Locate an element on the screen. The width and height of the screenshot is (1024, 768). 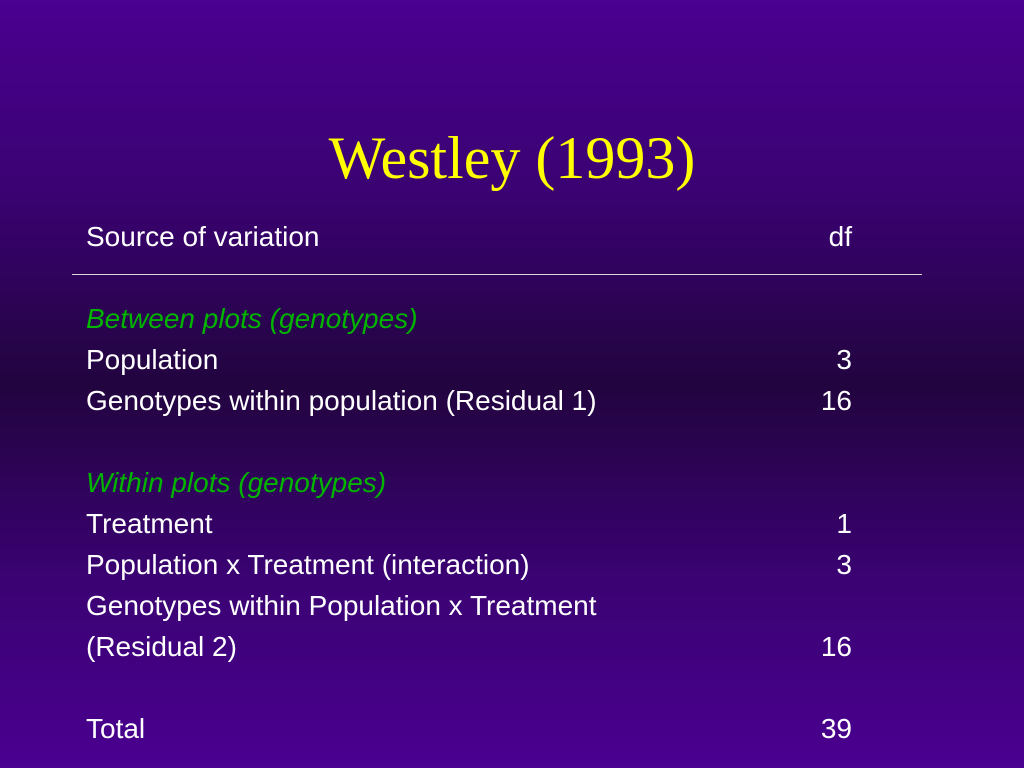
header-df: df is located at coordinates (840, 236).